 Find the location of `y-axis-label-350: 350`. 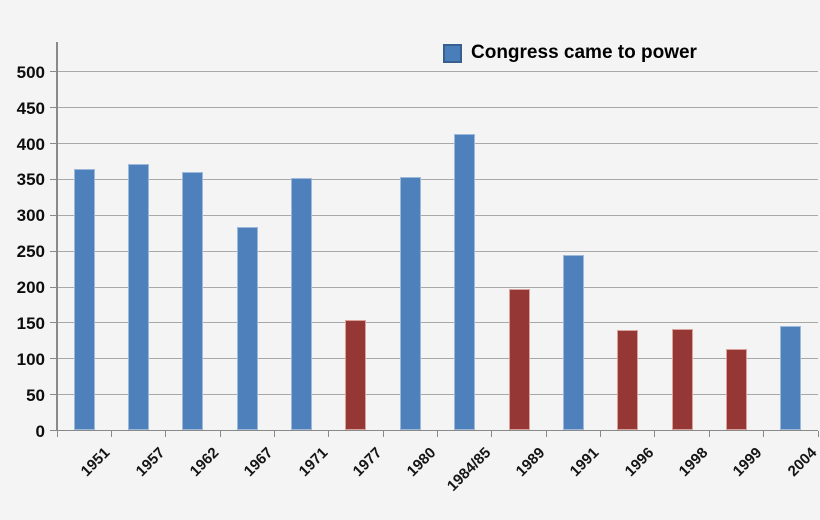

y-axis-label-350: 350 is located at coordinates (30, 180).